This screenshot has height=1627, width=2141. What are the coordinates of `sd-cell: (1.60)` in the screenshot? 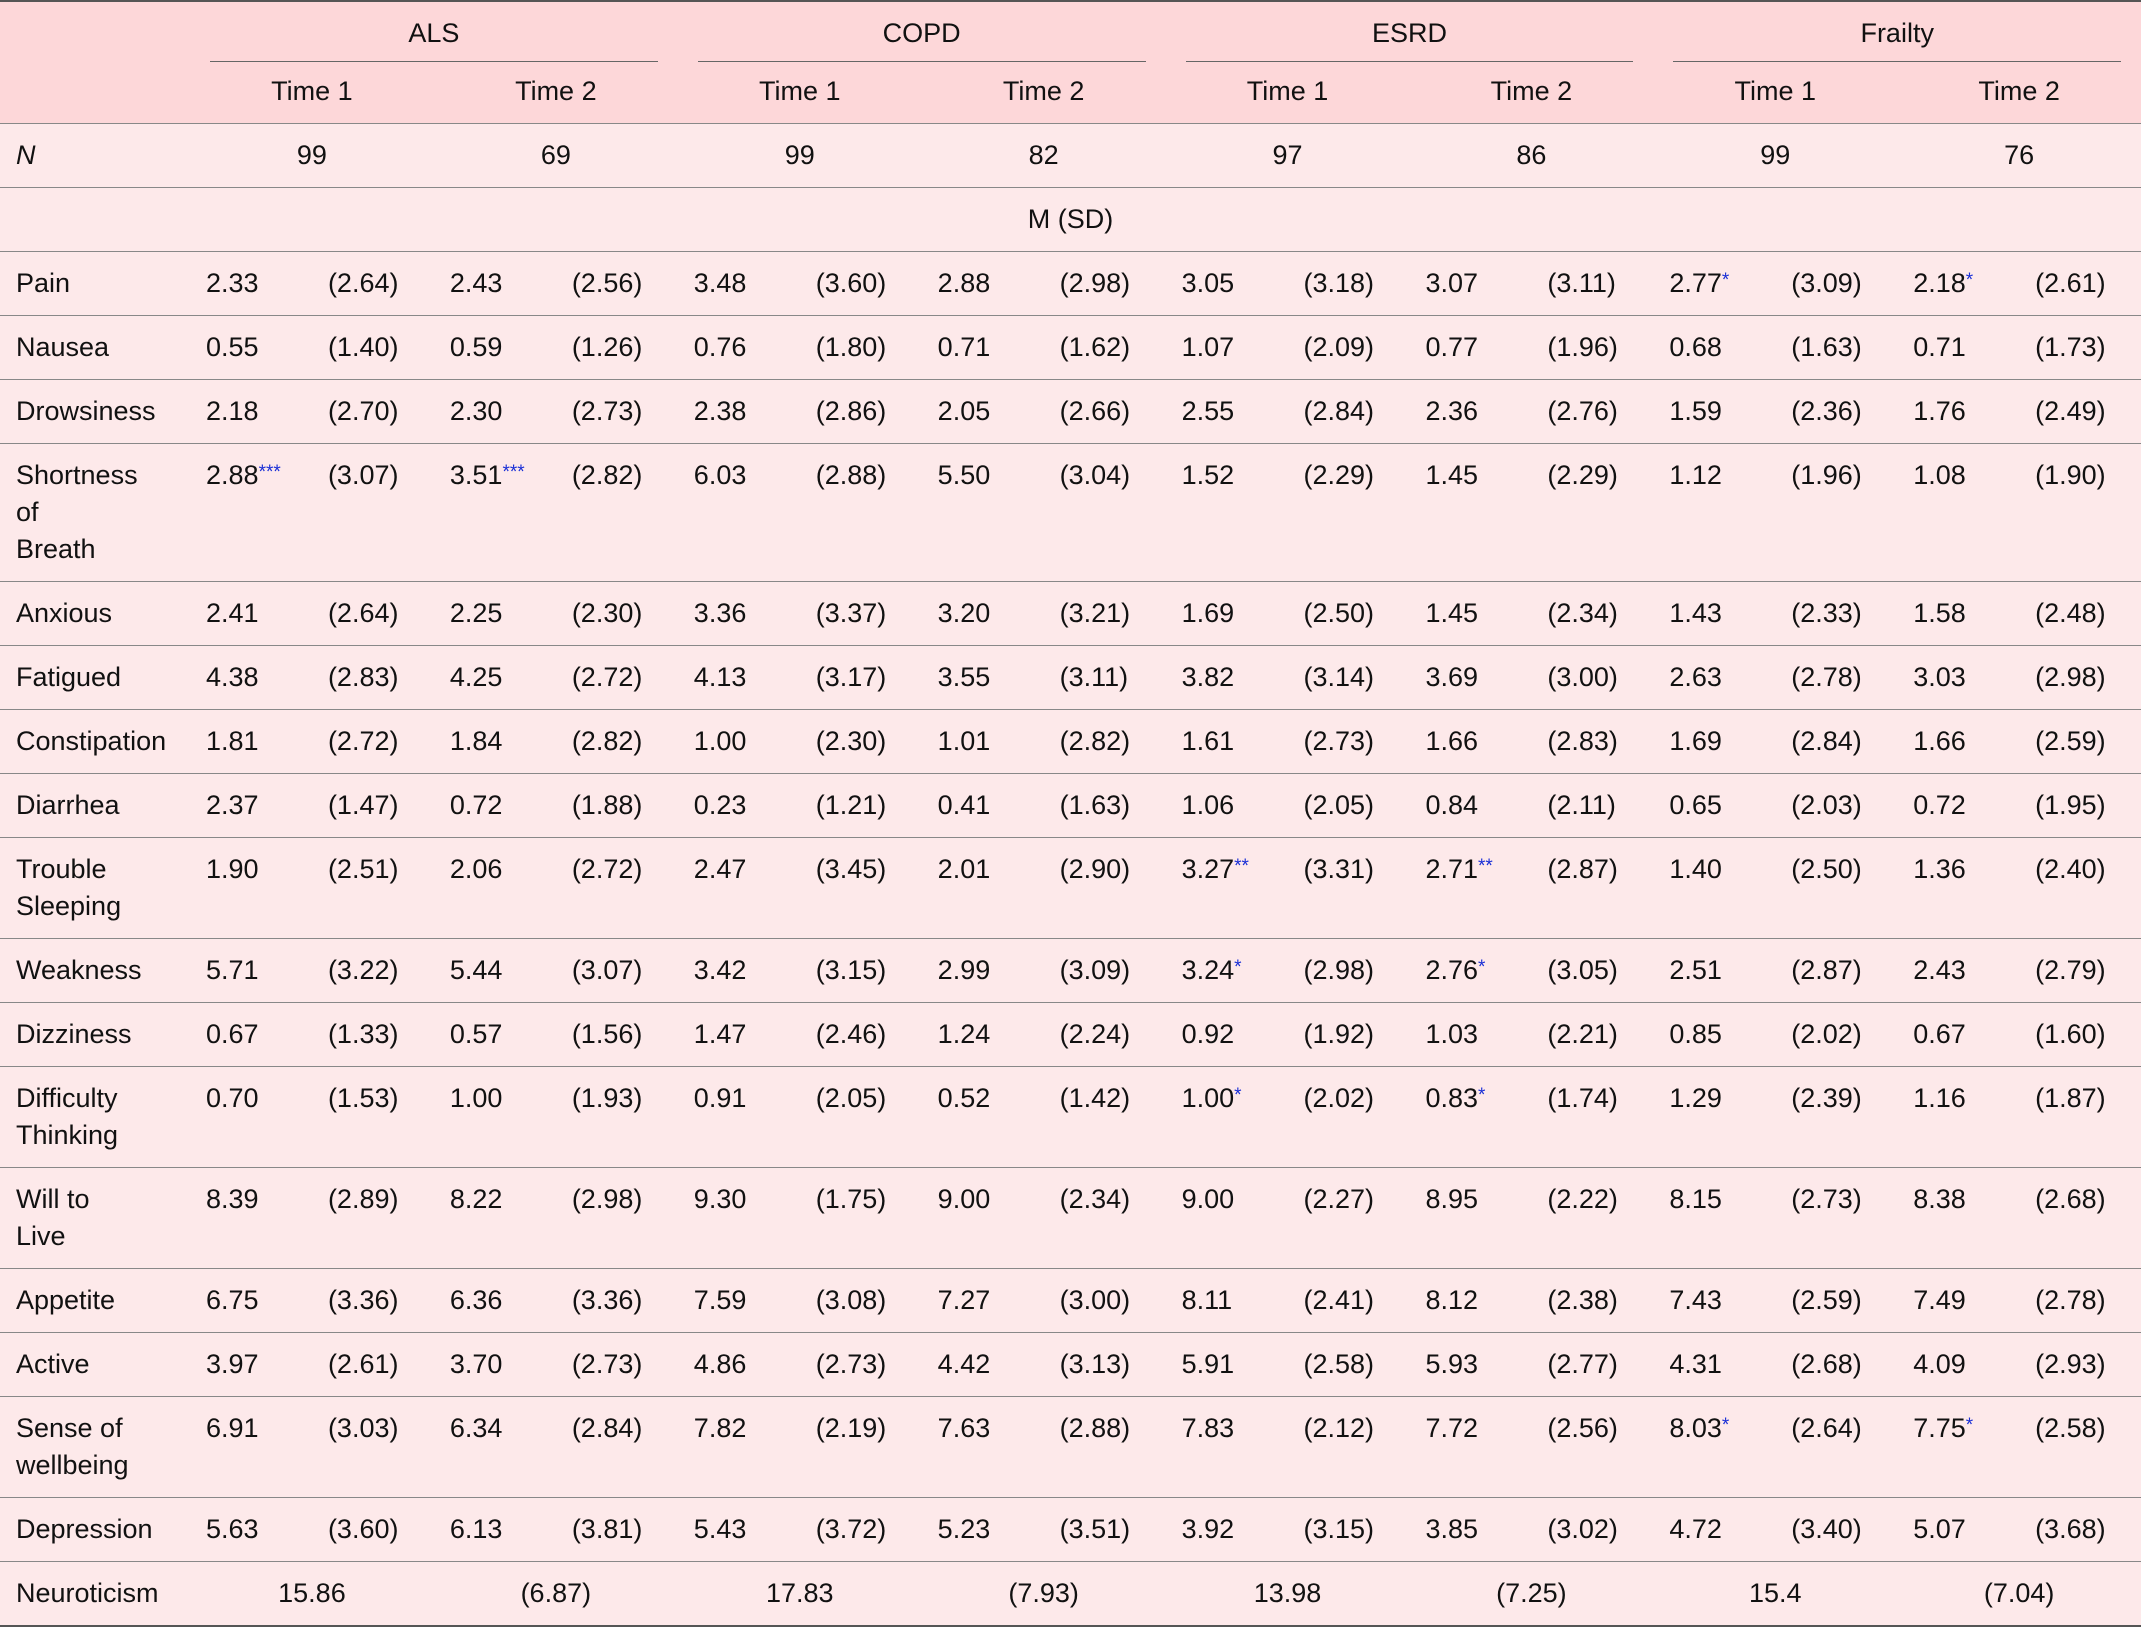 It's located at (2070, 1034).